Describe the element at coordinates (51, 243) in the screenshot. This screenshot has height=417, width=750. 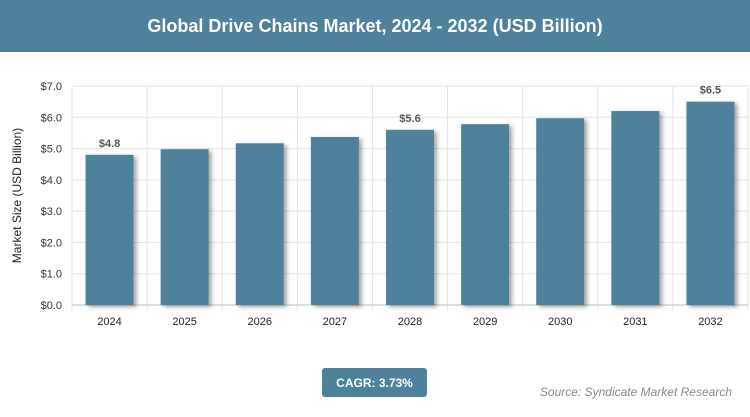
I see `y-tick-label: $2.0` at that location.